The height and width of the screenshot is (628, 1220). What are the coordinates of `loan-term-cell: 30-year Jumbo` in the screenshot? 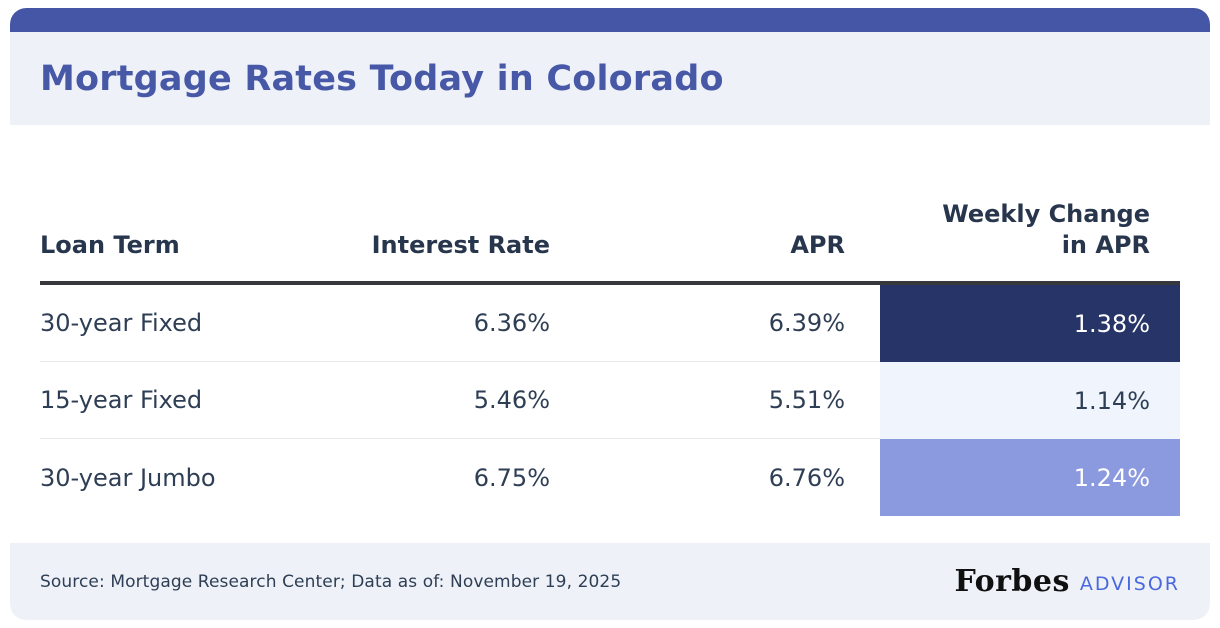 It's located at (128, 477).